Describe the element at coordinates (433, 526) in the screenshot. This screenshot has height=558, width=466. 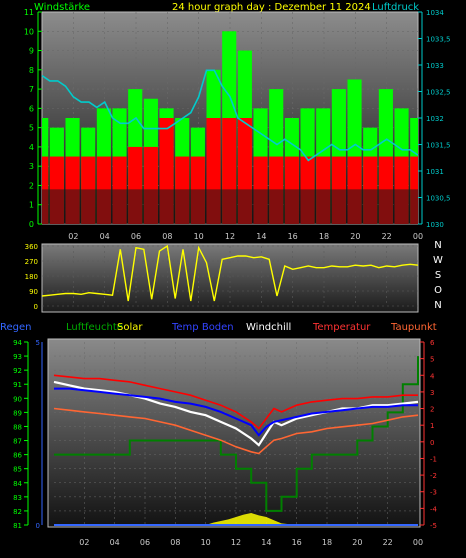
I see `temperature-tick-label: -5` at that location.